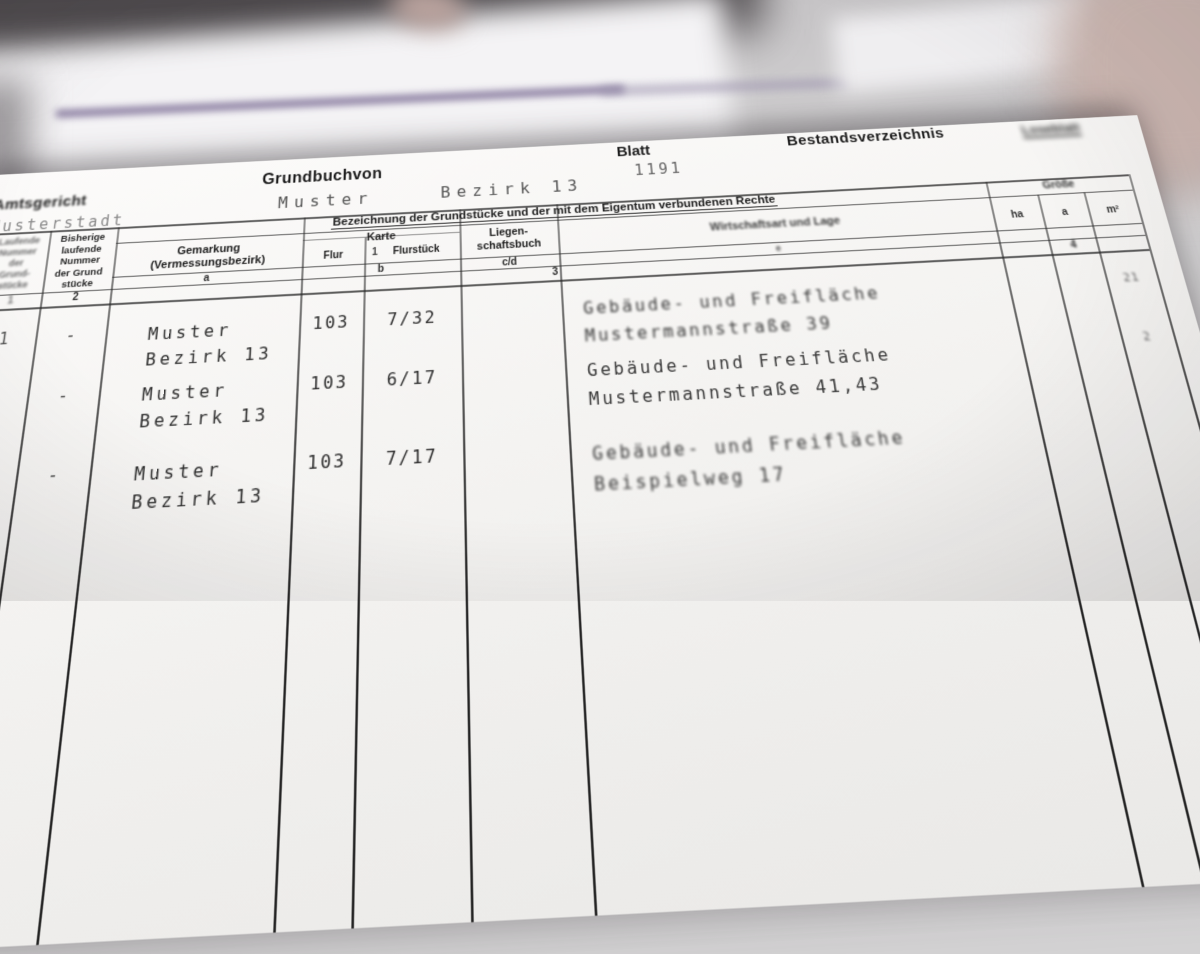 This screenshot has height=954, width=1200. I want to click on column-header-liegenschaftsbuch: Liegen- schaftsbuch, so click(509, 239).